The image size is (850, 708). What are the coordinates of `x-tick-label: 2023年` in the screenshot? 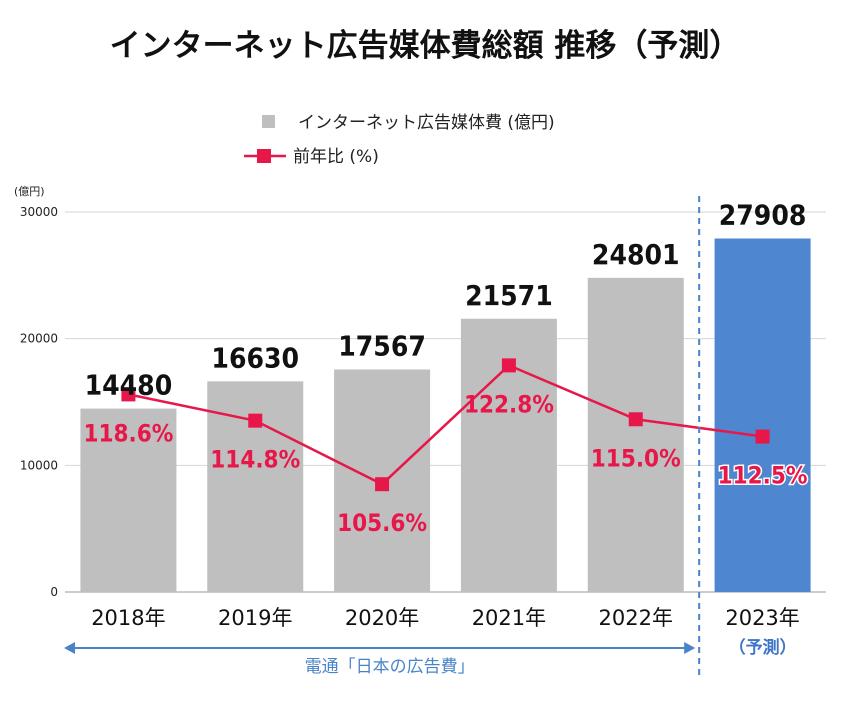 It's located at (762, 618).